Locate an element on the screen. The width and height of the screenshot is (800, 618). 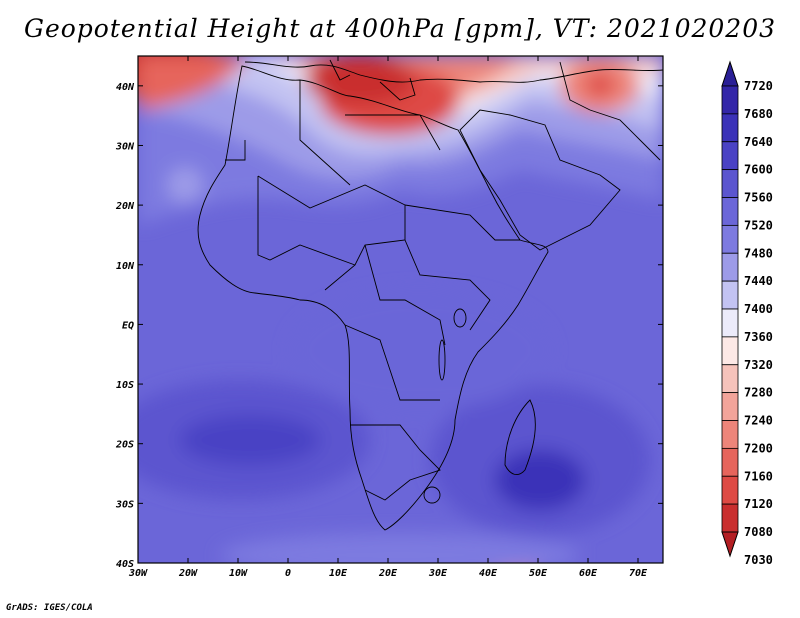
colorbar-label: 7360 is located at coordinates (758, 337).